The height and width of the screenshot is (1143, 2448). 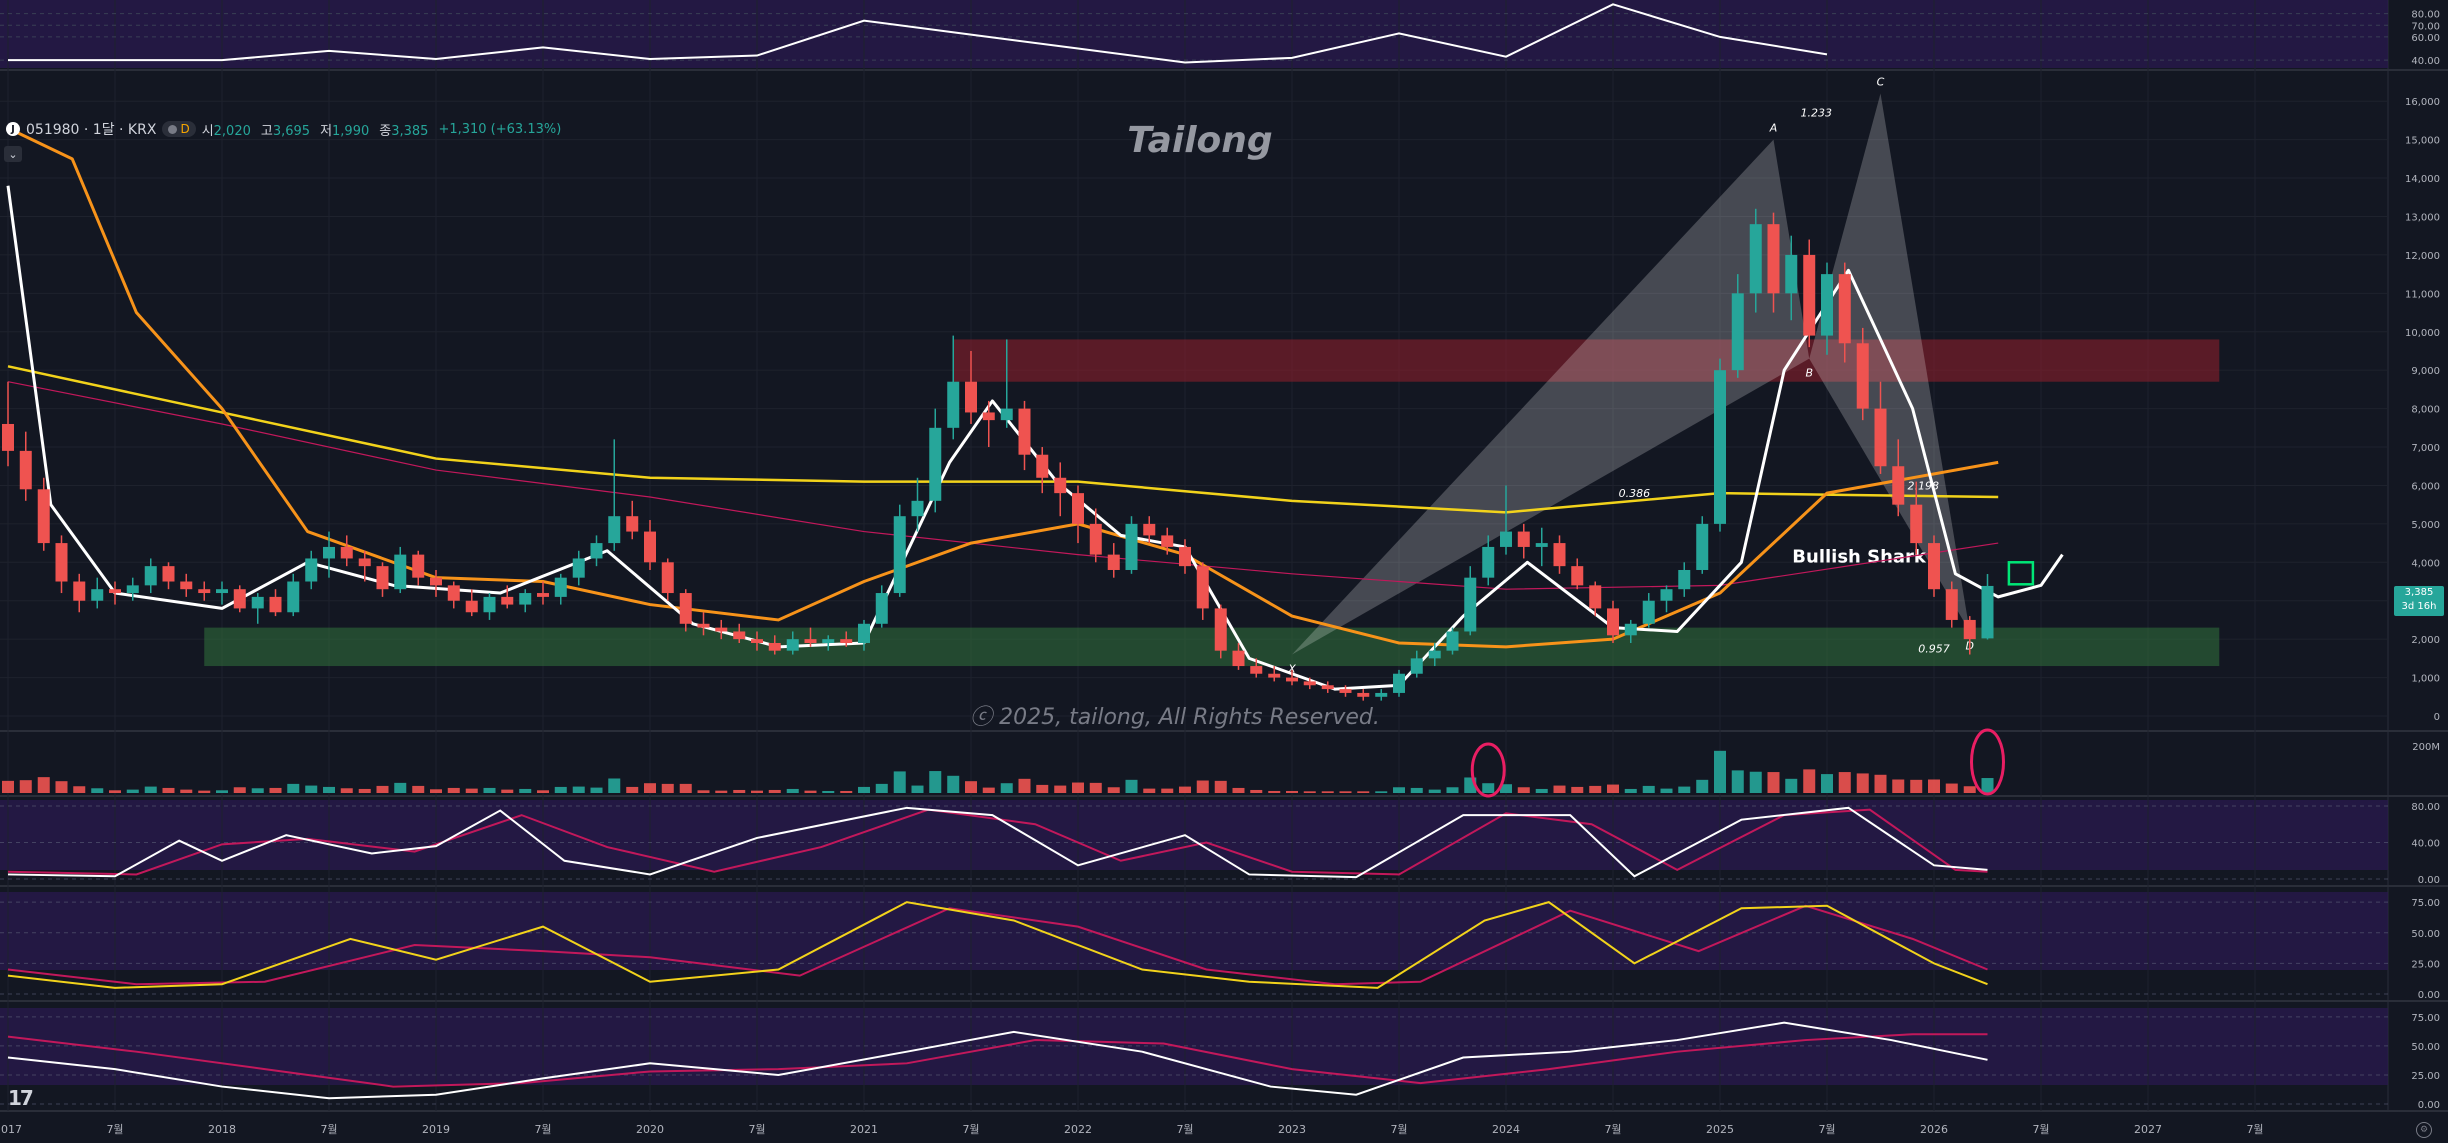 What do you see at coordinates (1291, 669) in the screenshot?
I see `pattern-point-X: X` at bounding box center [1291, 669].